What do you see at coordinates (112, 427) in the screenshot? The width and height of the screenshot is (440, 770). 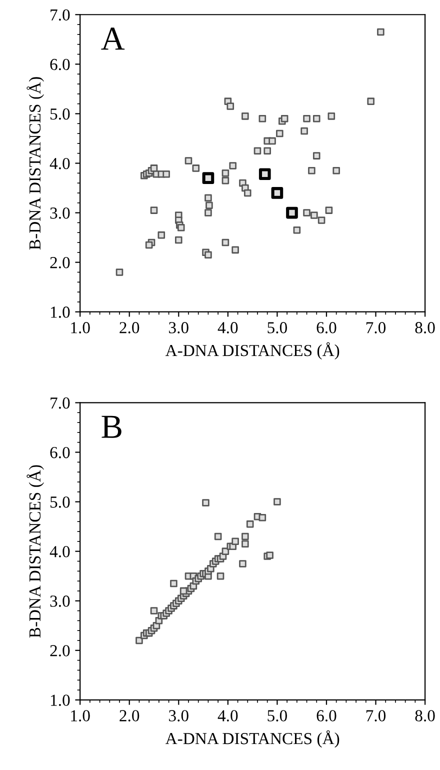 I see `chart-title: B` at bounding box center [112, 427].